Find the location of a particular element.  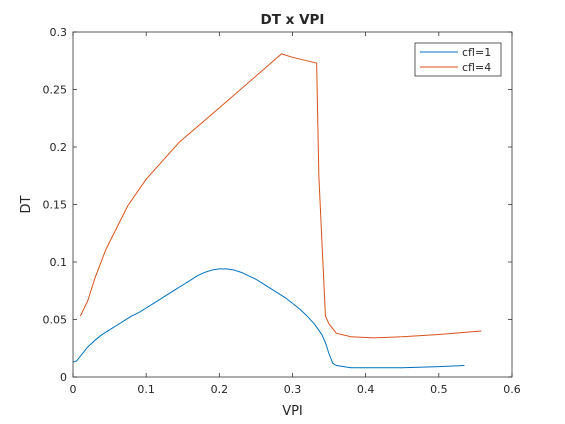

y-tick-label: 0 is located at coordinates (63, 377).